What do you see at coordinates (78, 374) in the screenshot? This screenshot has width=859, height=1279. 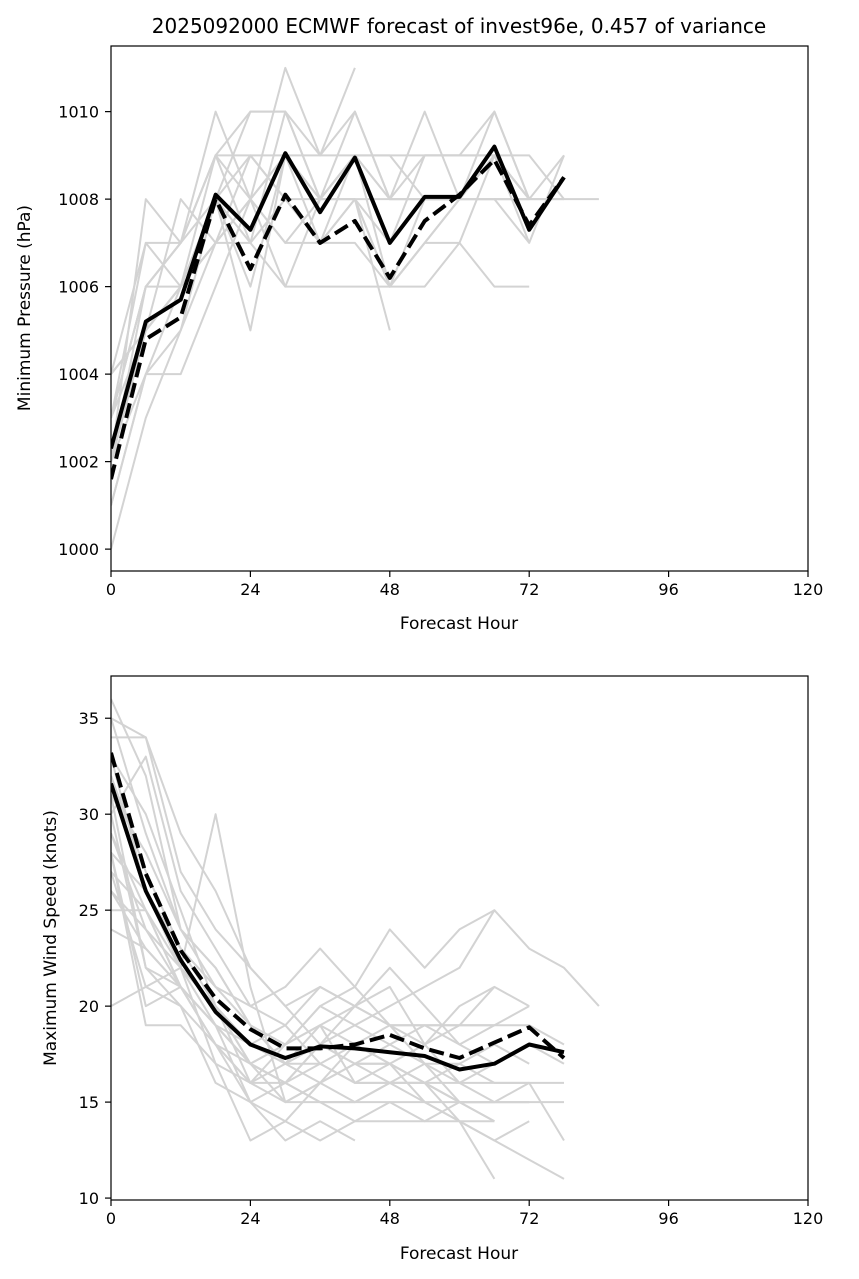 I see `pressure-y-tick-label: 1004` at bounding box center [78, 374].